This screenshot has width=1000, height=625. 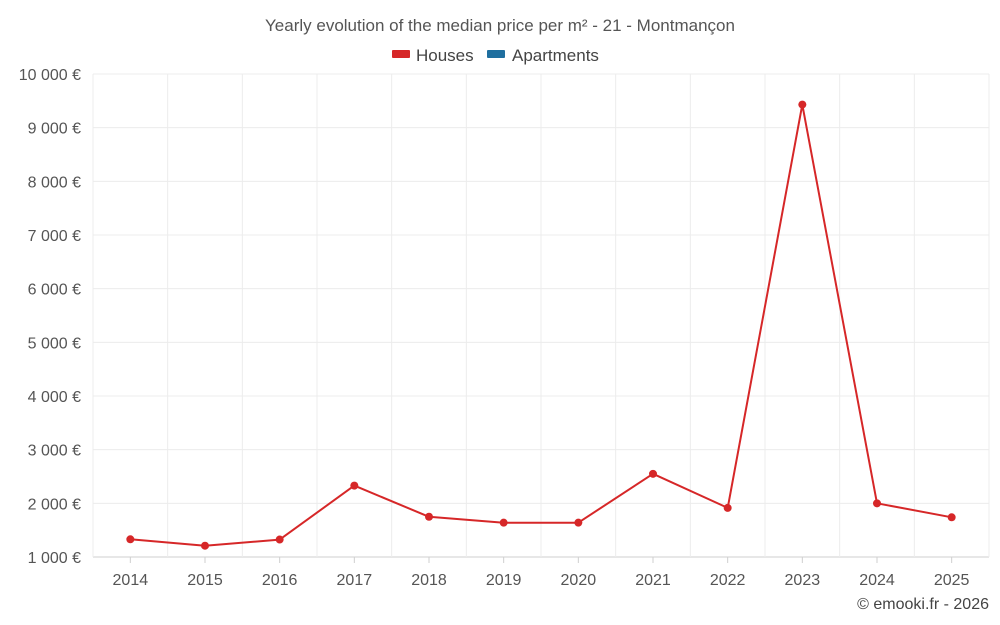 What do you see at coordinates (429, 516) in the screenshot?
I see `data-point-houses-2018` at bounding box center [429, 516].